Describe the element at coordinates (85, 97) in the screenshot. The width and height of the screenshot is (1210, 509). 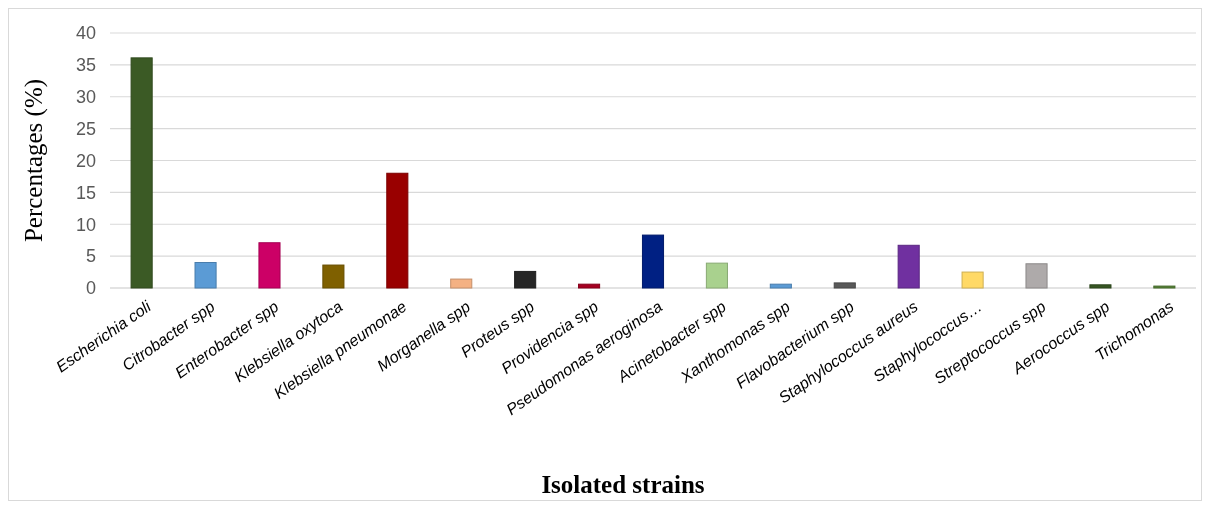
I see `y-tick-label: 30` at that location.